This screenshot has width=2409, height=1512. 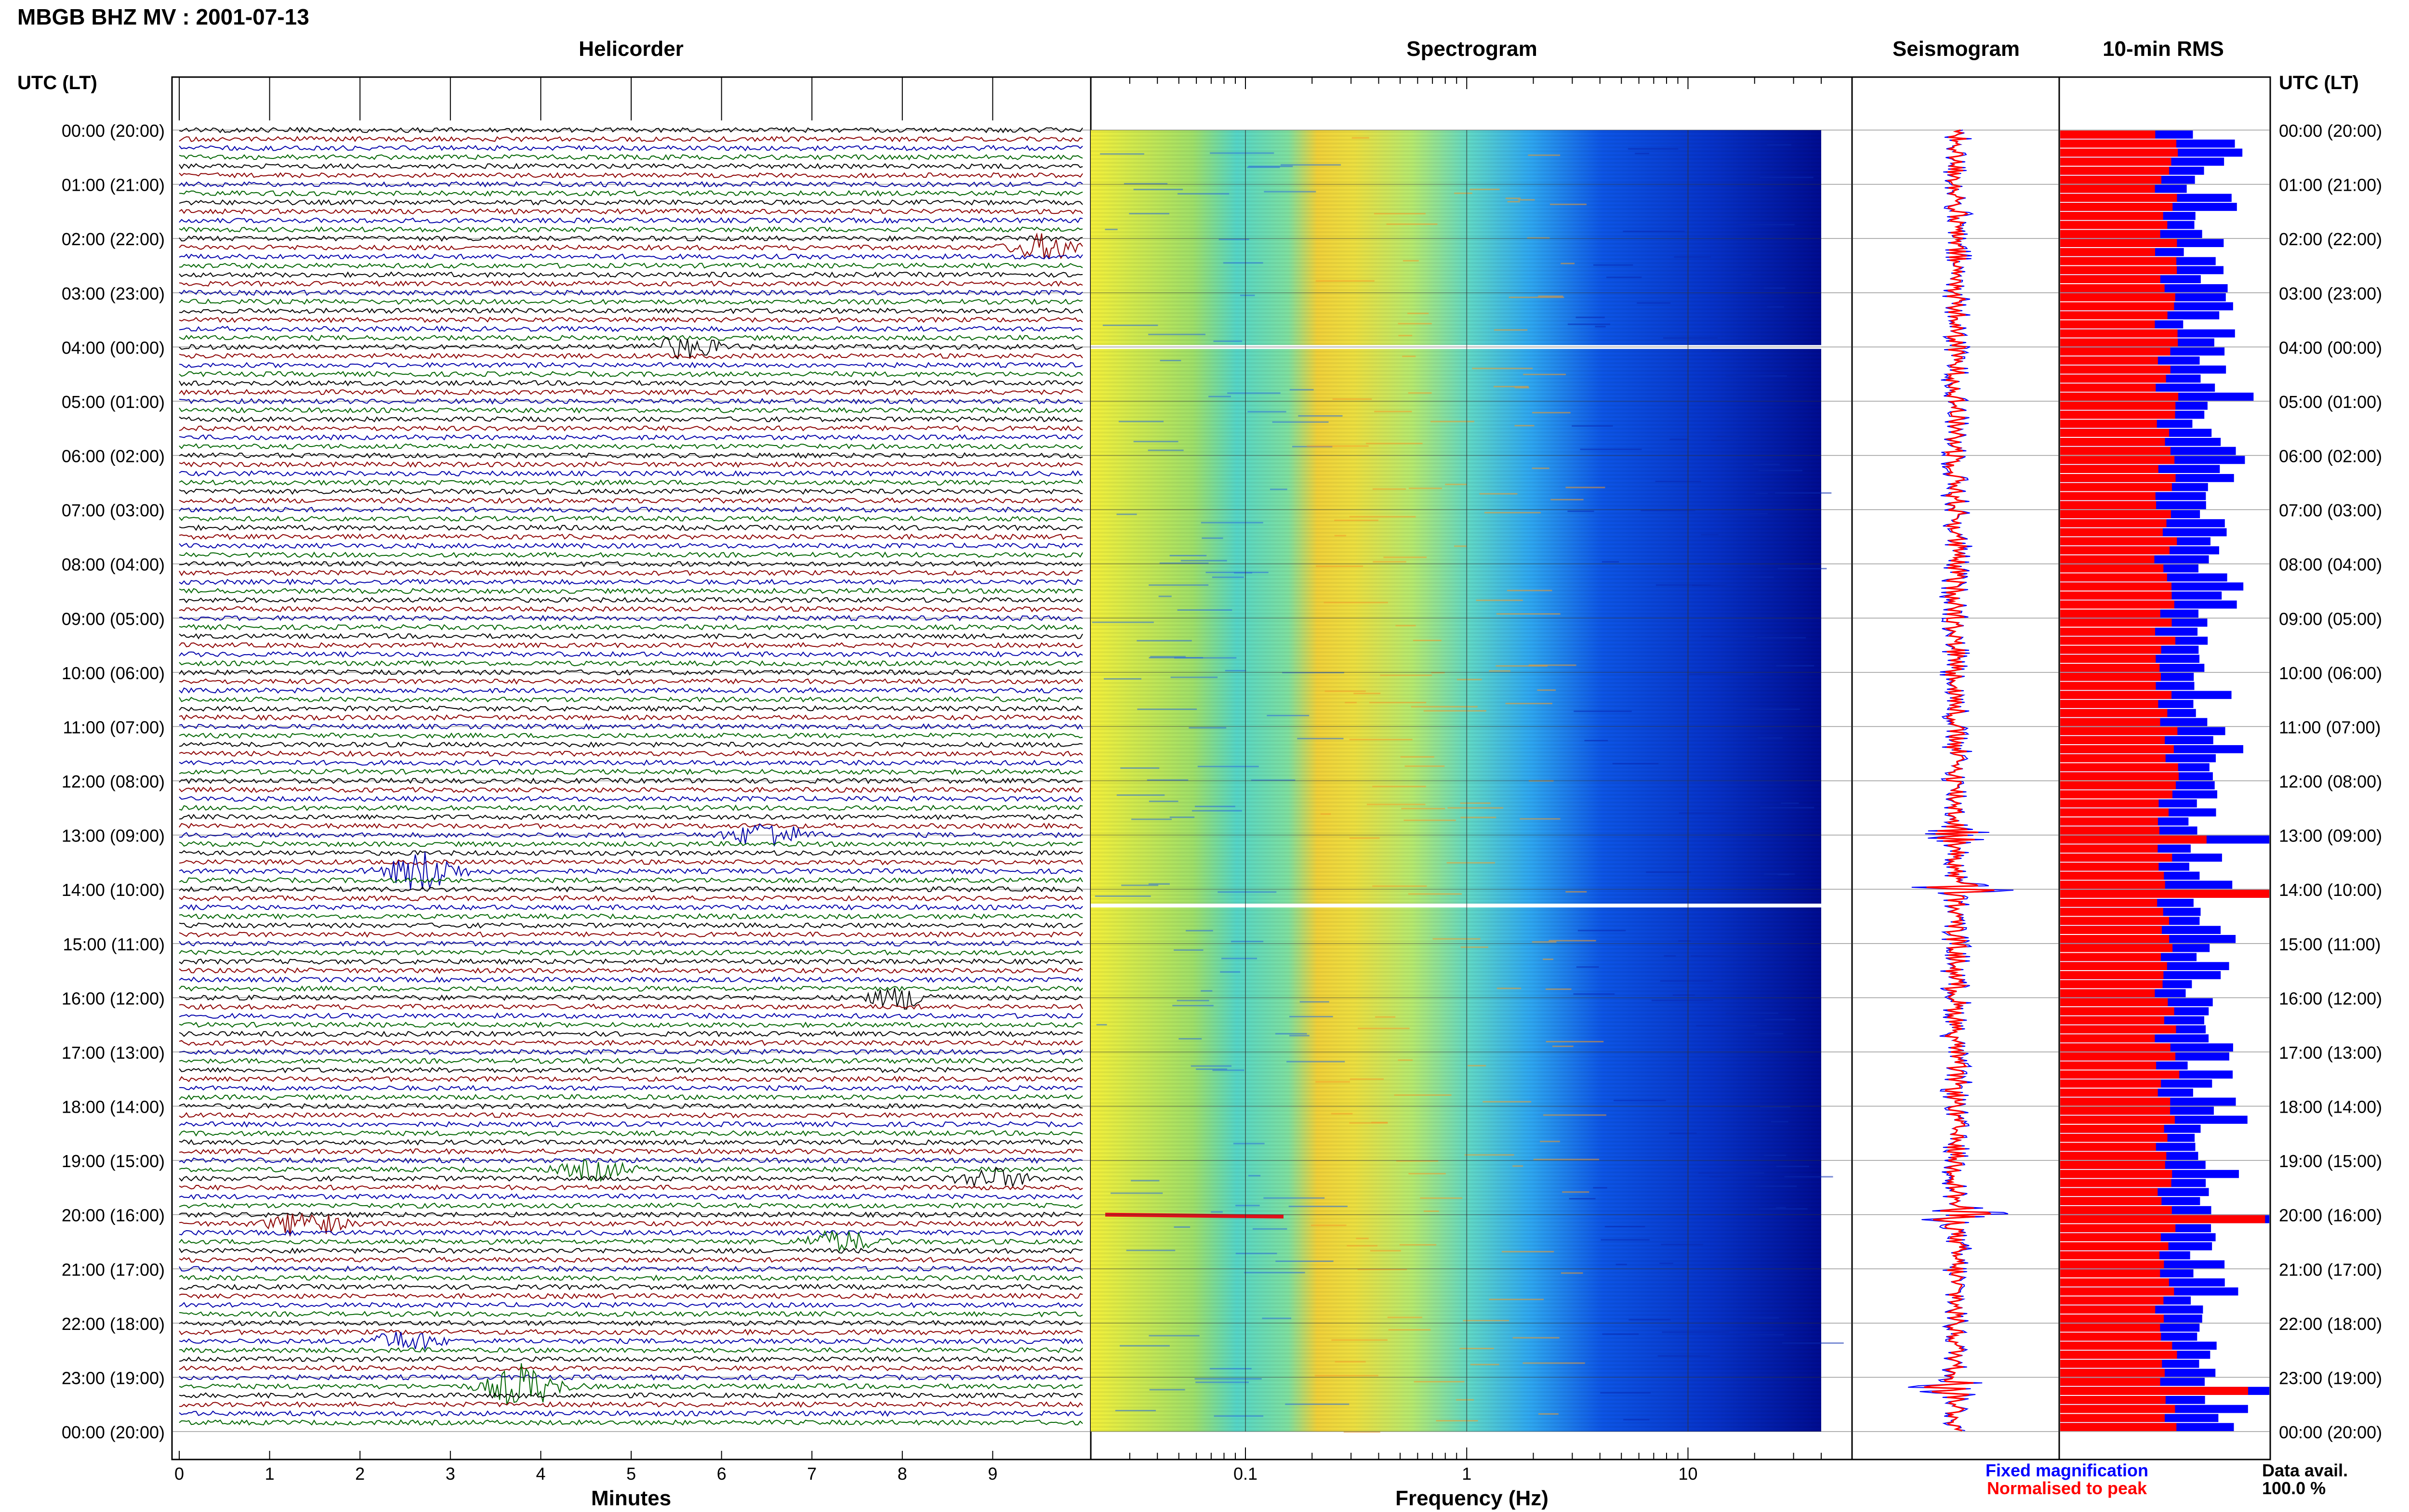 What do you see at coordinates (113, 1053) in the screenshot?
I see `time-label-left: 17:00 (13:00)` at bounding box center [113, 1053].